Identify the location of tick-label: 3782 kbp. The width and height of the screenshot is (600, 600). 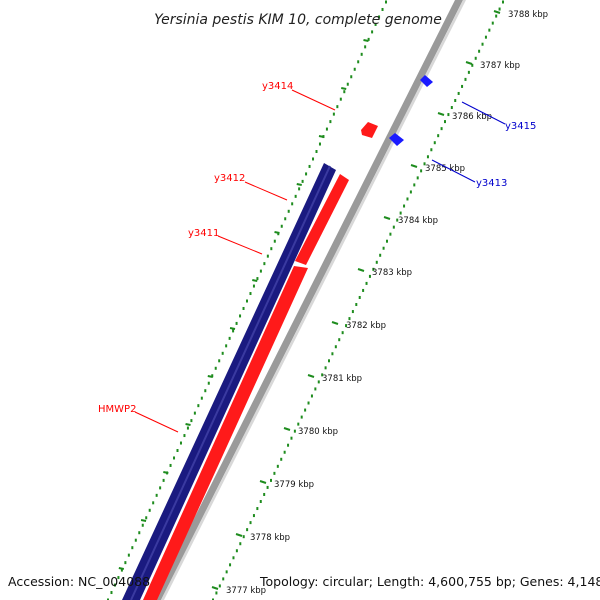
(366, 326).